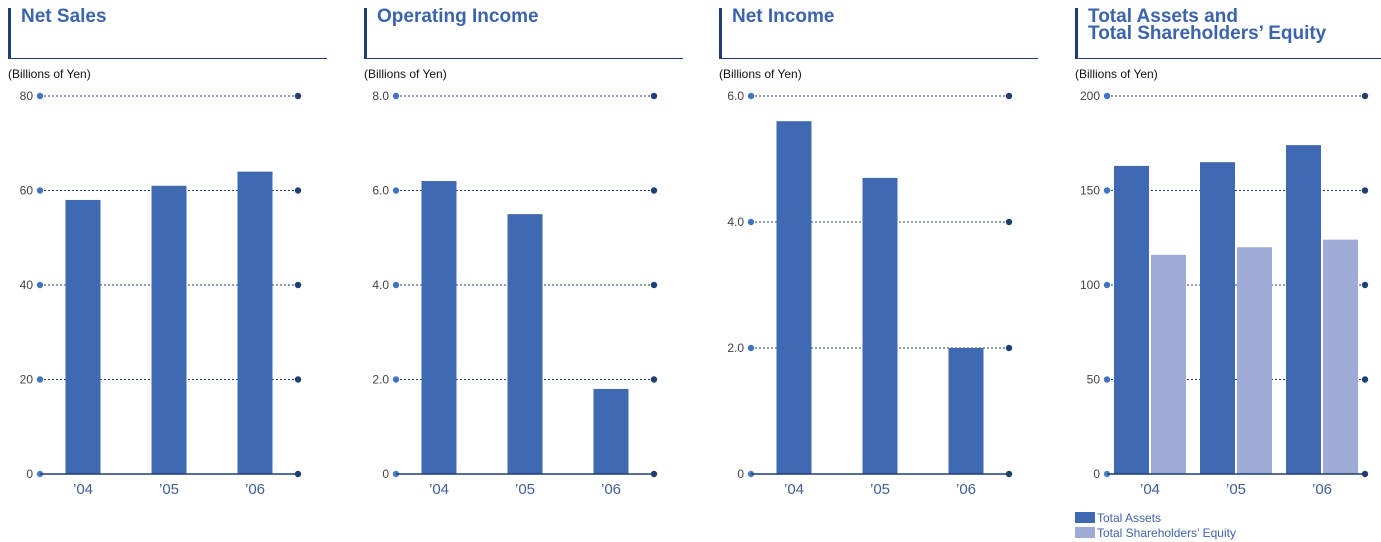  I want to click on y-tick-label: 200, so click(1090, 96).